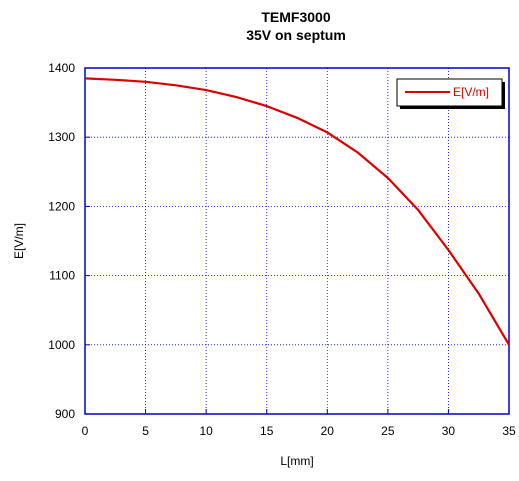  I want to click on x-axis-label: L[mm], so click(296, 461).